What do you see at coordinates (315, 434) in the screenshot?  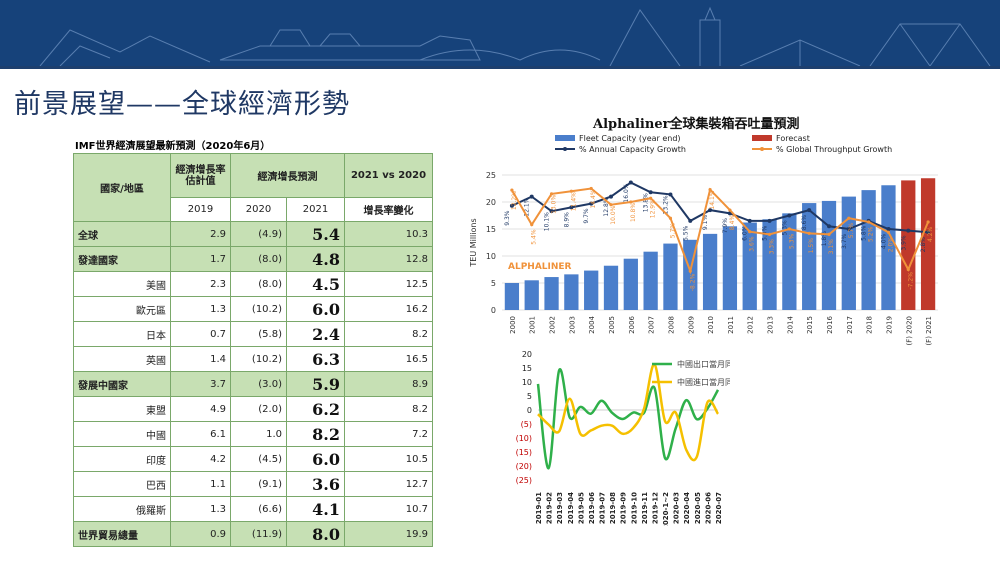 I see `value-2021-cell: 8.2` at bounding box center [315, 434].